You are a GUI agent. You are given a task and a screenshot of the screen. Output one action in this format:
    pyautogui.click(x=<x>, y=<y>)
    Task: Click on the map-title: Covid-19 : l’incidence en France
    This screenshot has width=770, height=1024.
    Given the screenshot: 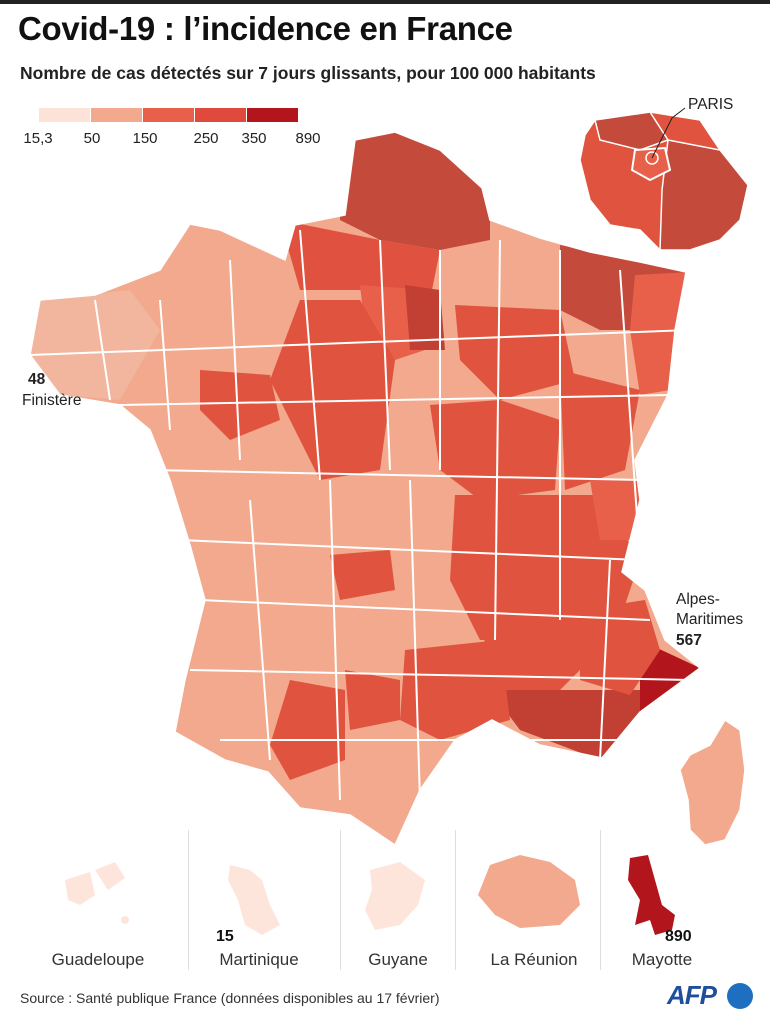 What is the action you would take?
    pyautogui.click(x=265, y=28)
    